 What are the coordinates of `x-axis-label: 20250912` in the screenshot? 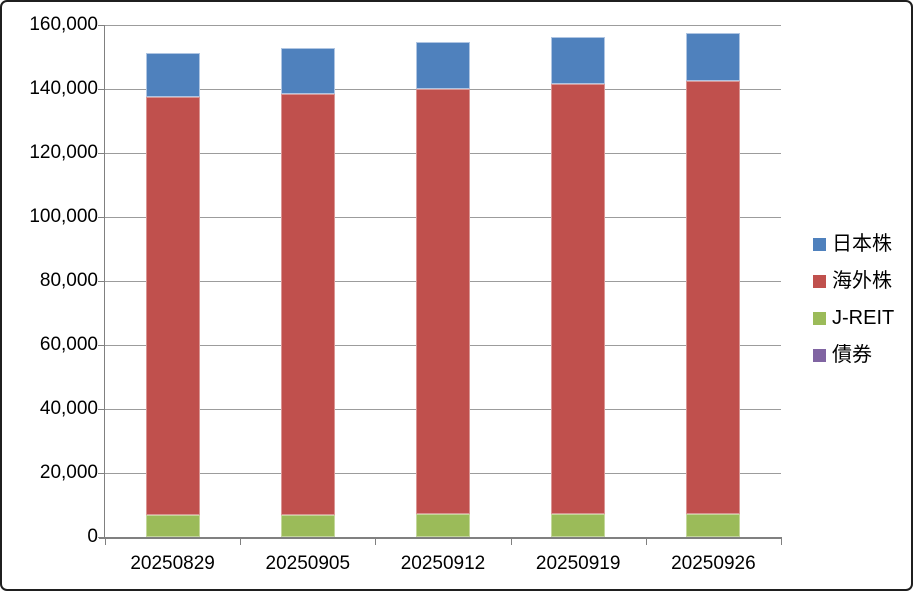 It's located at (443, 563).